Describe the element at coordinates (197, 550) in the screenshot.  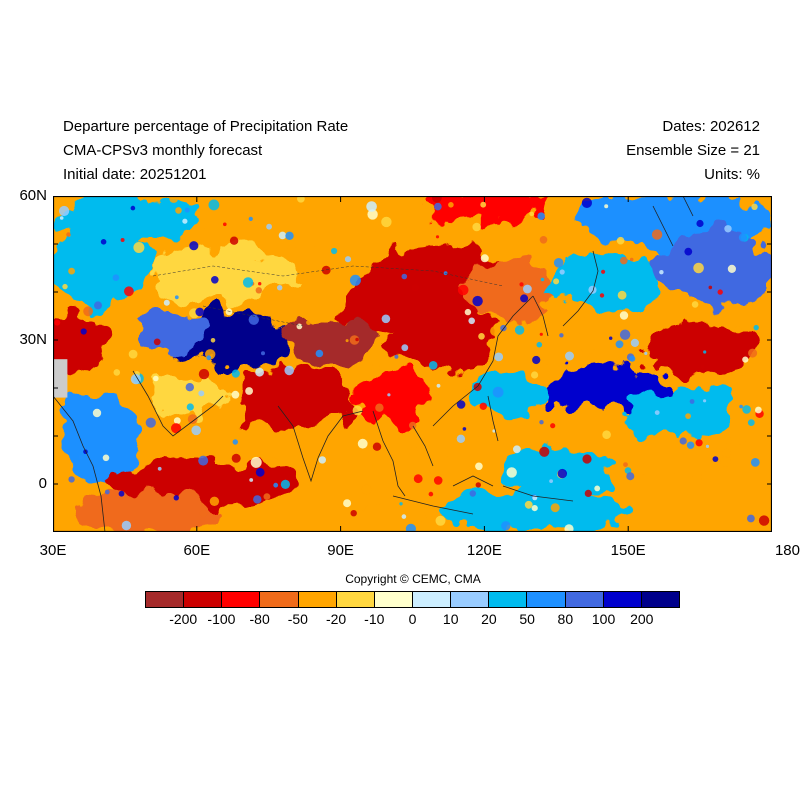
I see `x-tick-label: 60E` at that location.